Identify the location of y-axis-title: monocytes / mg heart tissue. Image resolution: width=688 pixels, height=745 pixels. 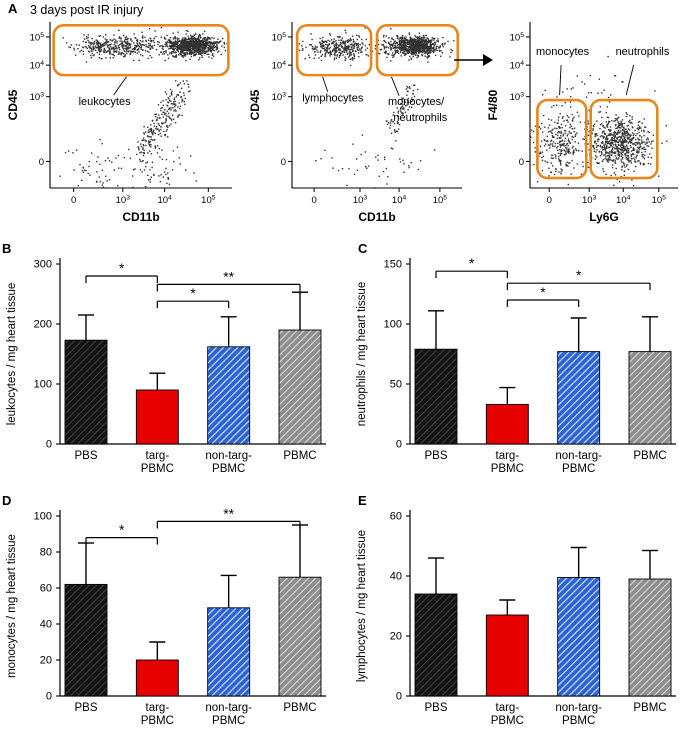
(12, 606).